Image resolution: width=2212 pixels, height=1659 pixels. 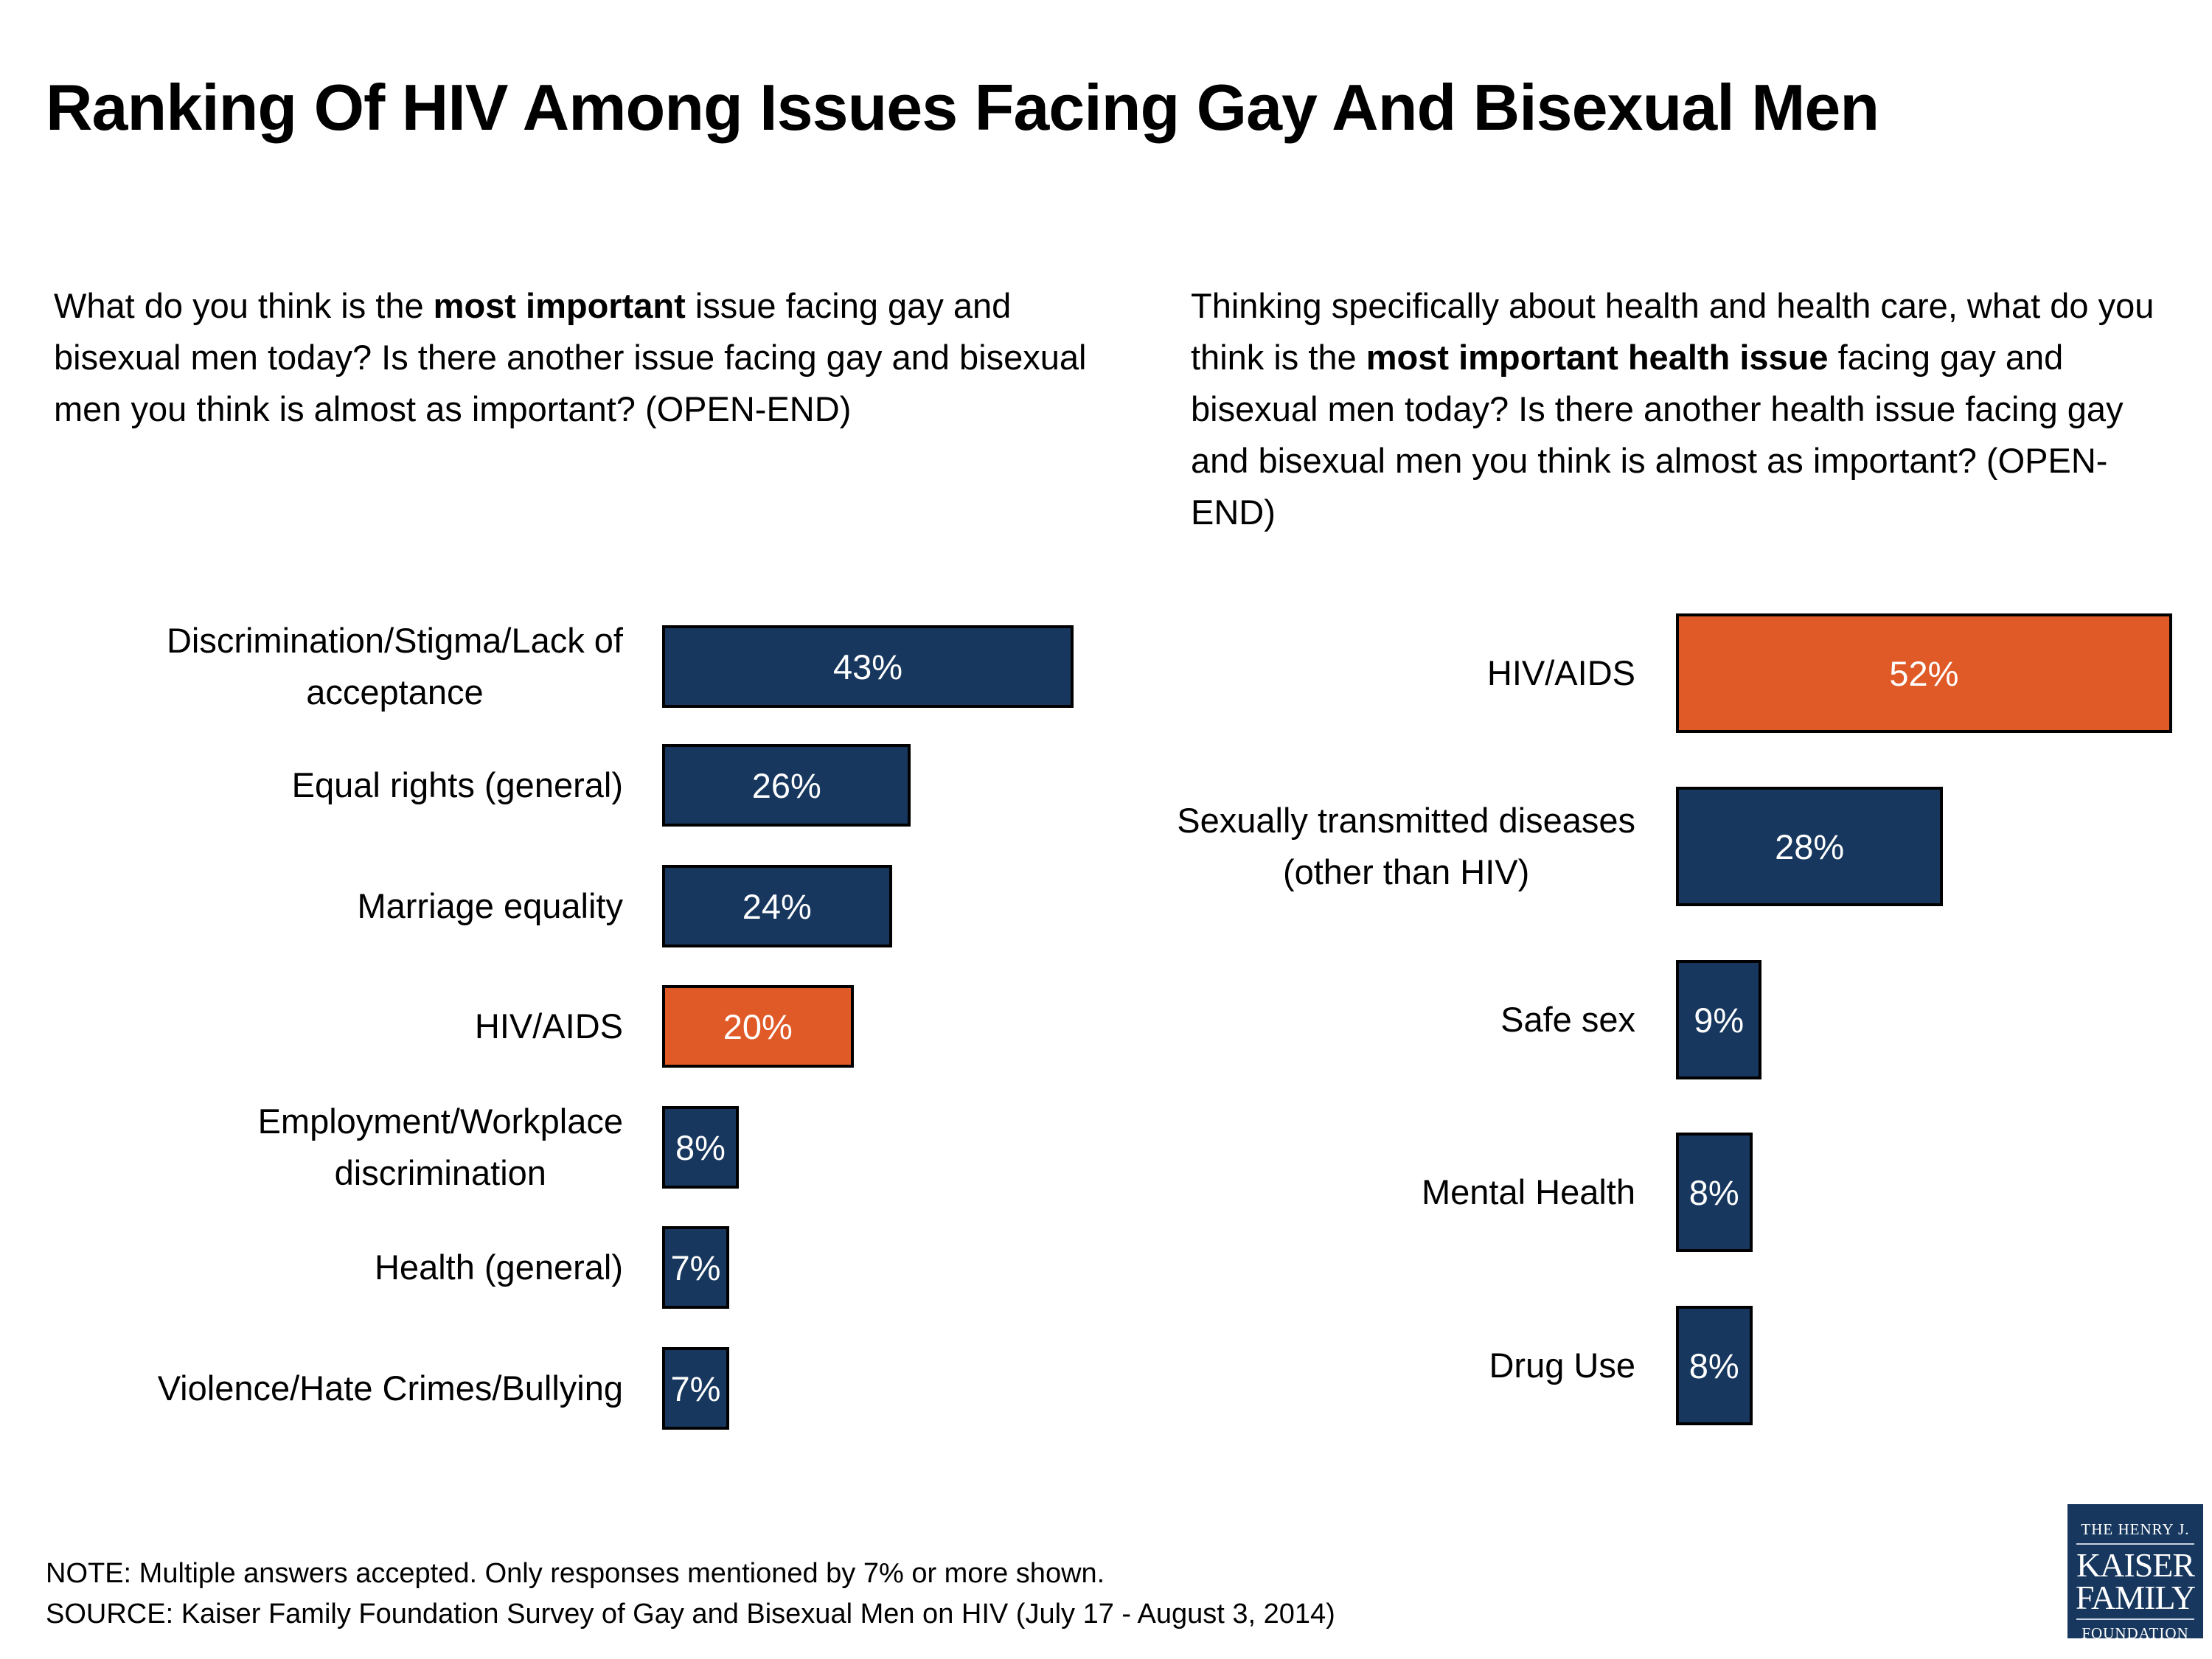 I want to click on category-label-wrap: Health (general), so click(x=328, y=1267).